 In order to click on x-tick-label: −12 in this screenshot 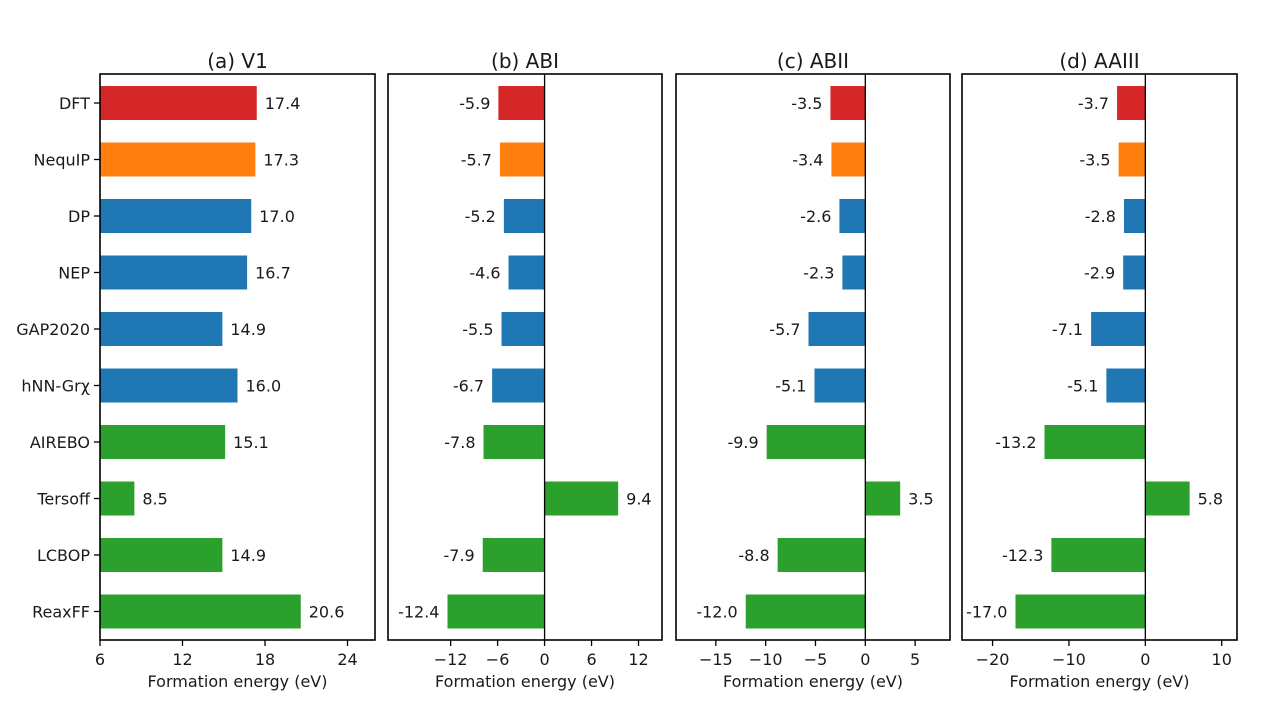, I will do `click(451, 659)`.